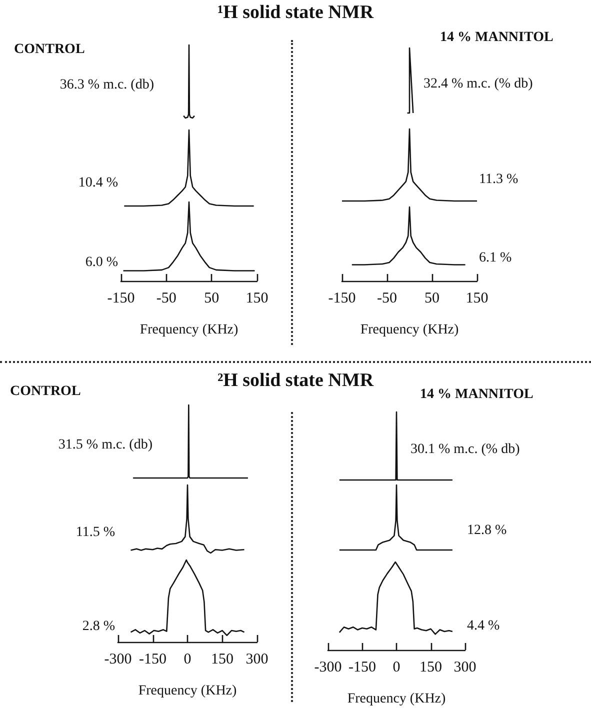 The image size is (591, 714). I want to click on text: 10.4 %, so click(98, 183).